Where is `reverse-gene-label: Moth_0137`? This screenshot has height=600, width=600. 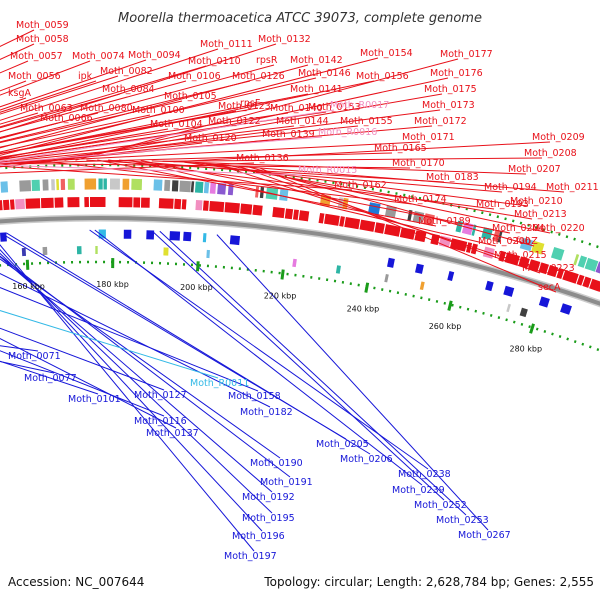
reverse-gene-label: Moth_0137 is located at coordinates (172, 433).